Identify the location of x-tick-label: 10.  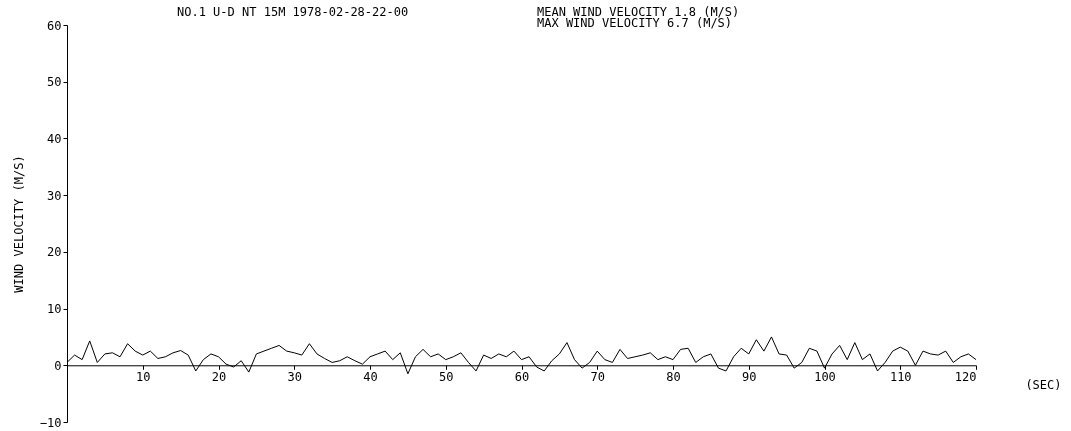
(143, 376).